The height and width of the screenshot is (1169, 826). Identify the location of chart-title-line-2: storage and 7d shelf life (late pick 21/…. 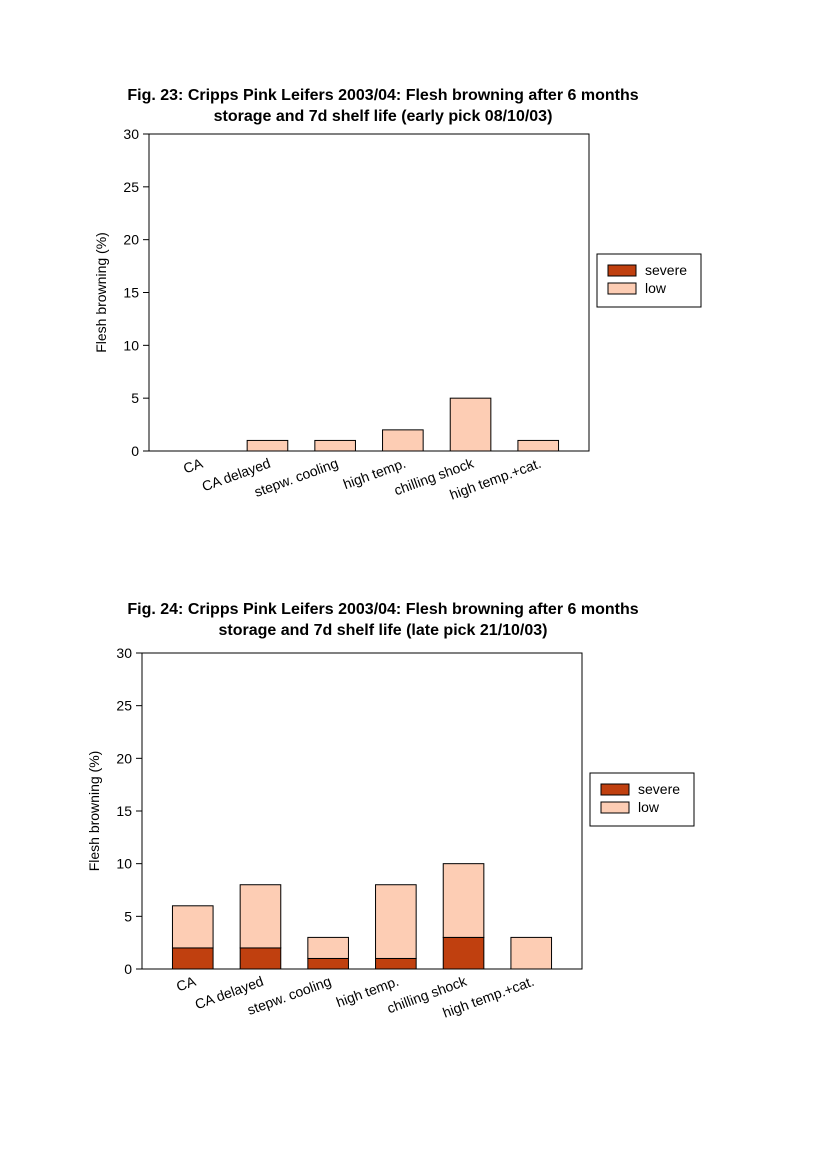
(383, 630).